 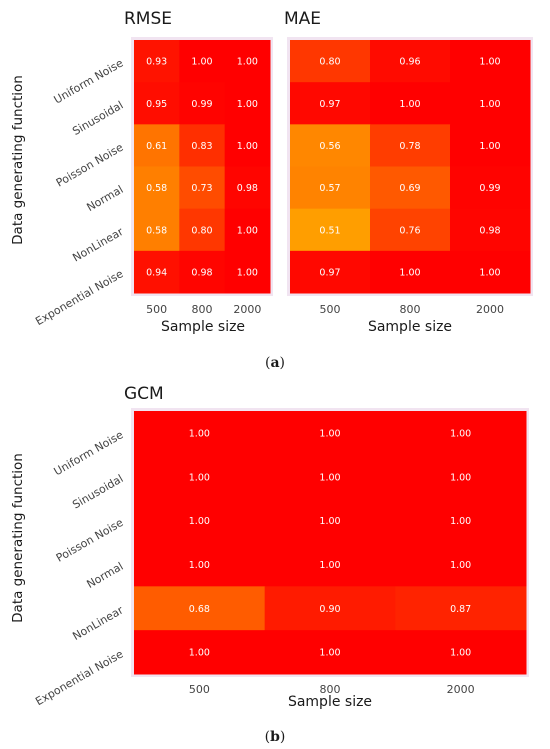 I want to click on gcm-x-tick-label: 2000, so click(x=461, y=689).